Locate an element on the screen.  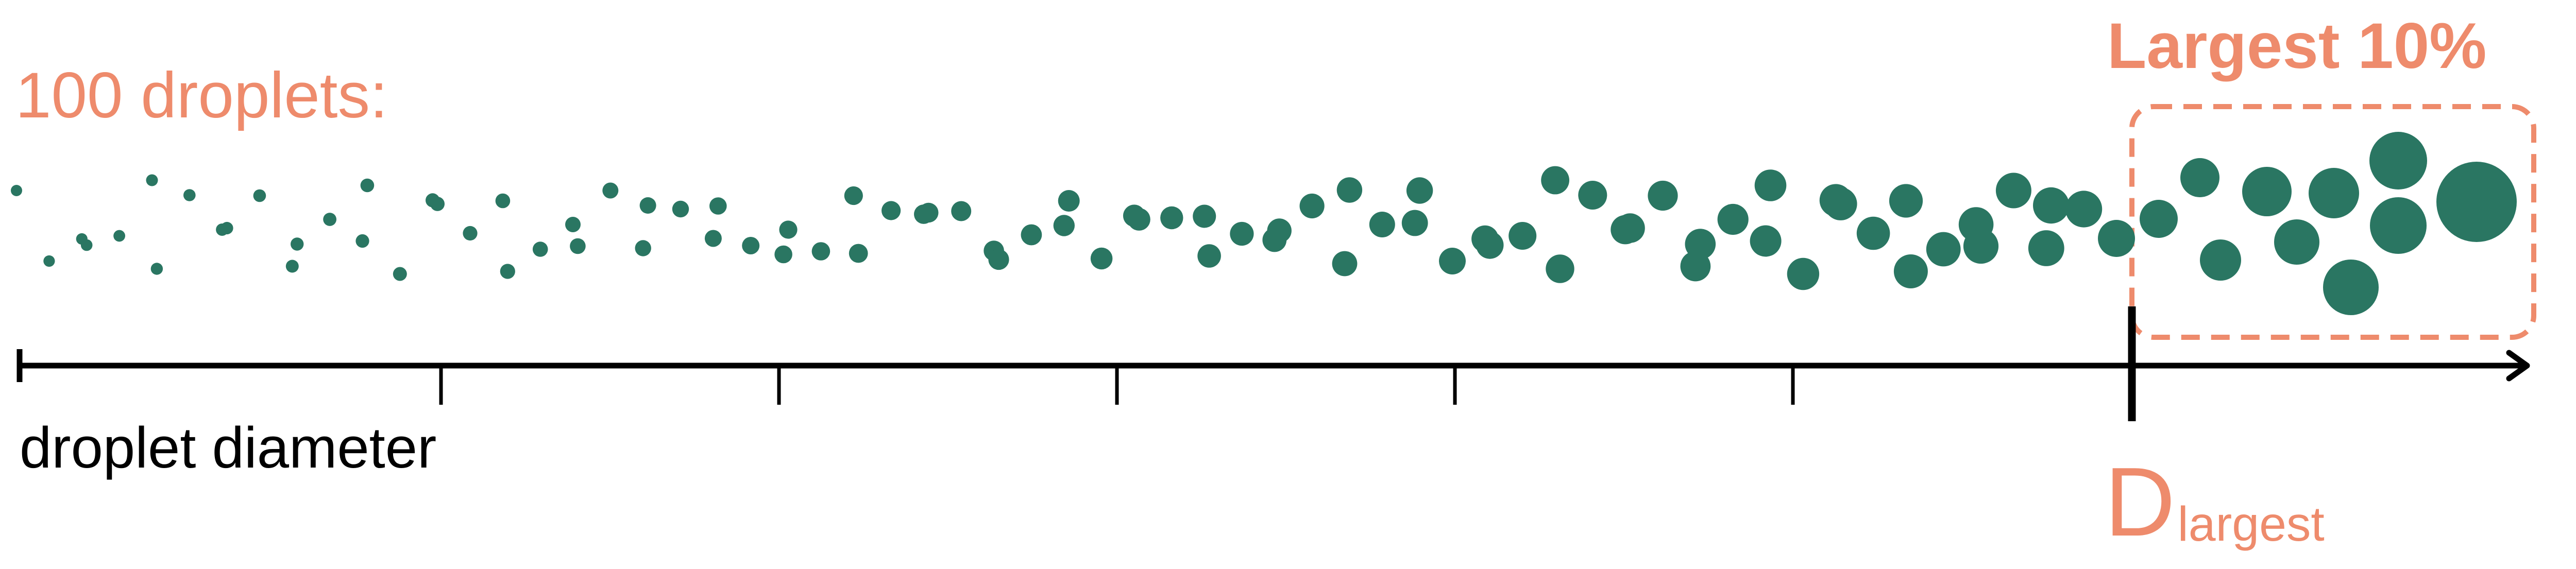
threshold-label: D largest is located at coordinates (2215, 502).